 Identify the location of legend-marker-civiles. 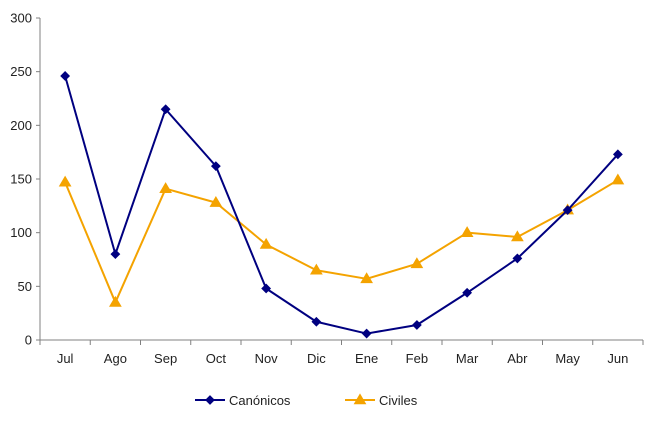
(360, 399).